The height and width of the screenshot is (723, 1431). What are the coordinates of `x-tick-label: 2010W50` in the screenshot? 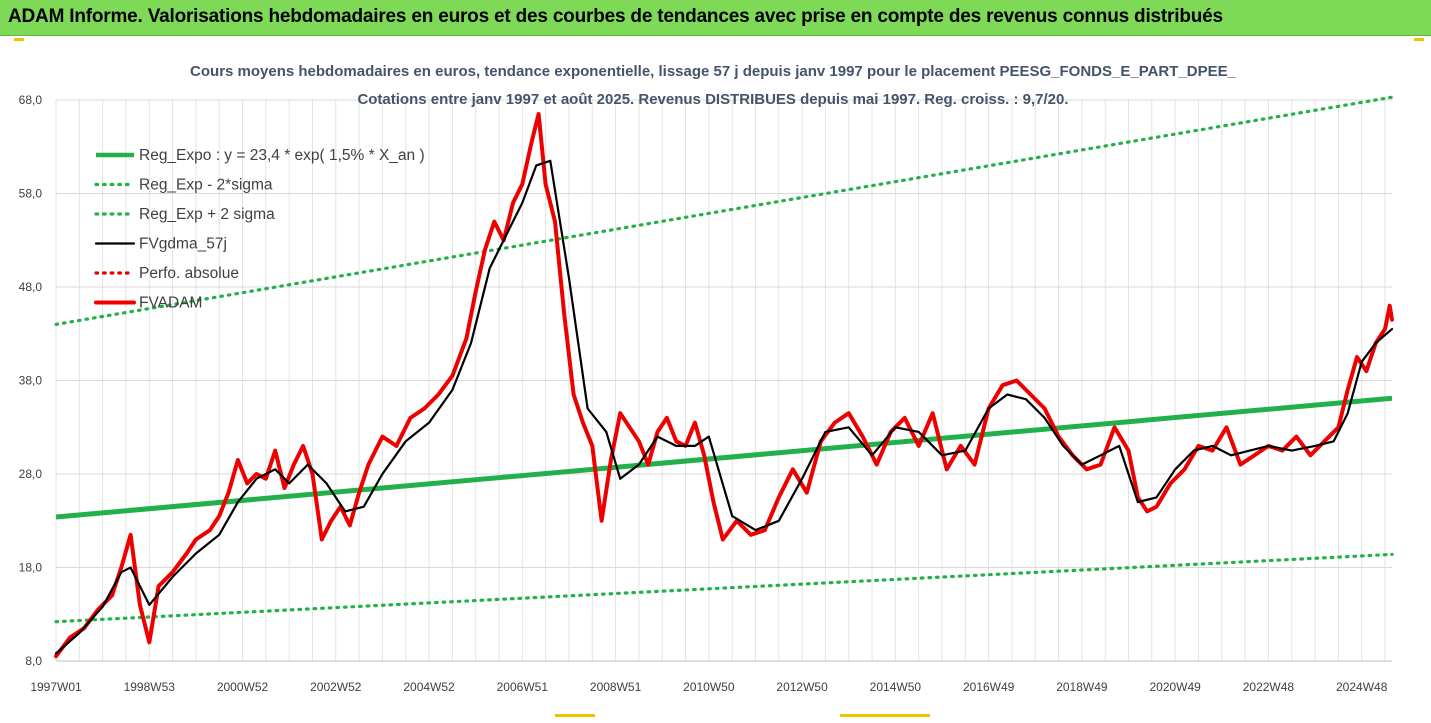 It's located at (709, 687).